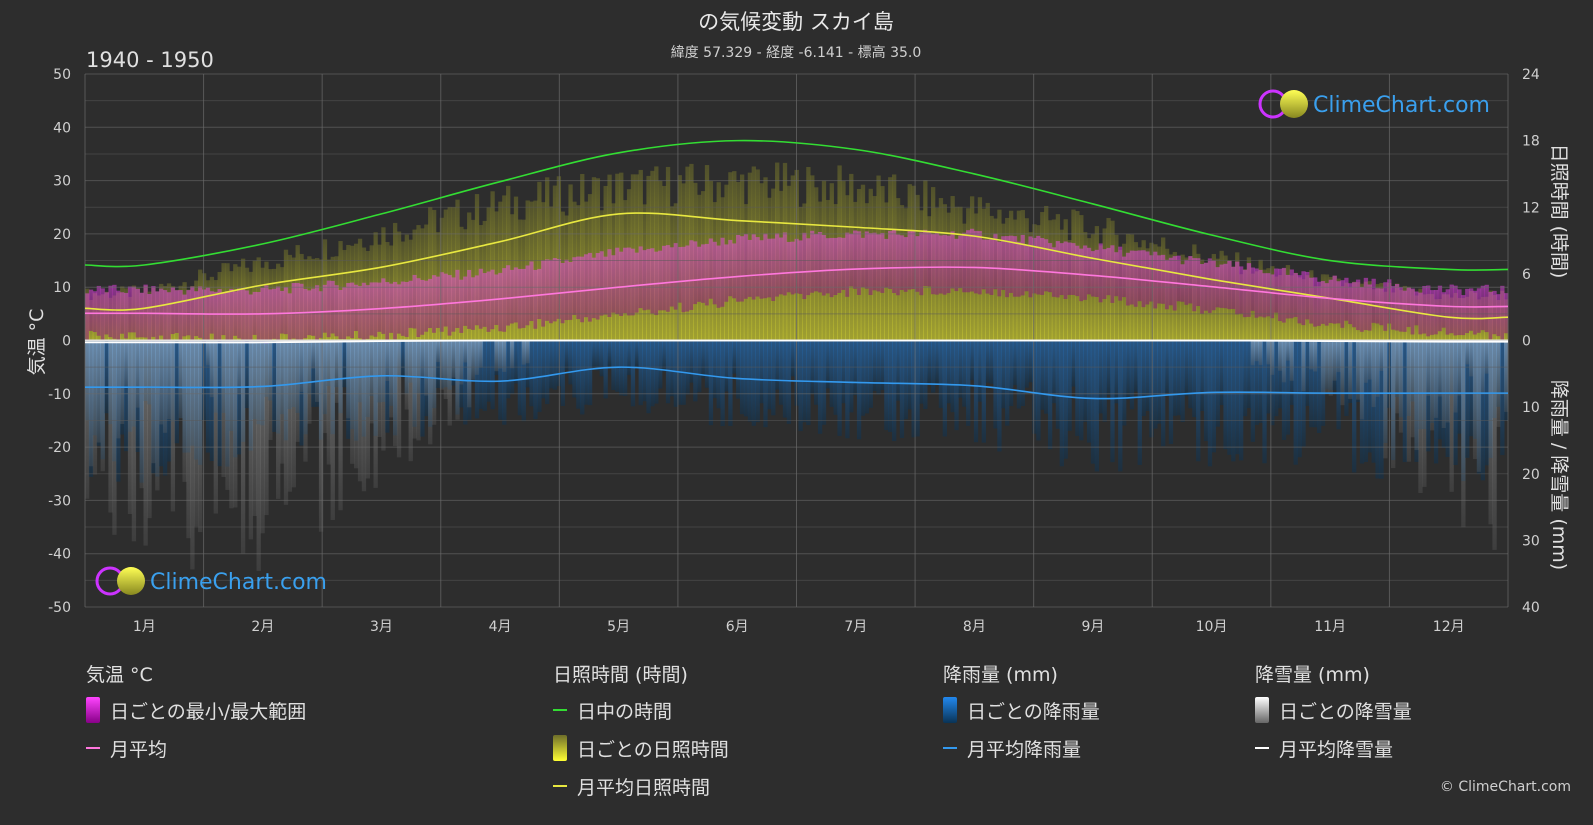 The image size is (1593, 825). What do you see at coordinates (1531, 208) in the screenshot?
I see `y-tick-label-right-sunshine: 12` at bounding box center [1531, 208].